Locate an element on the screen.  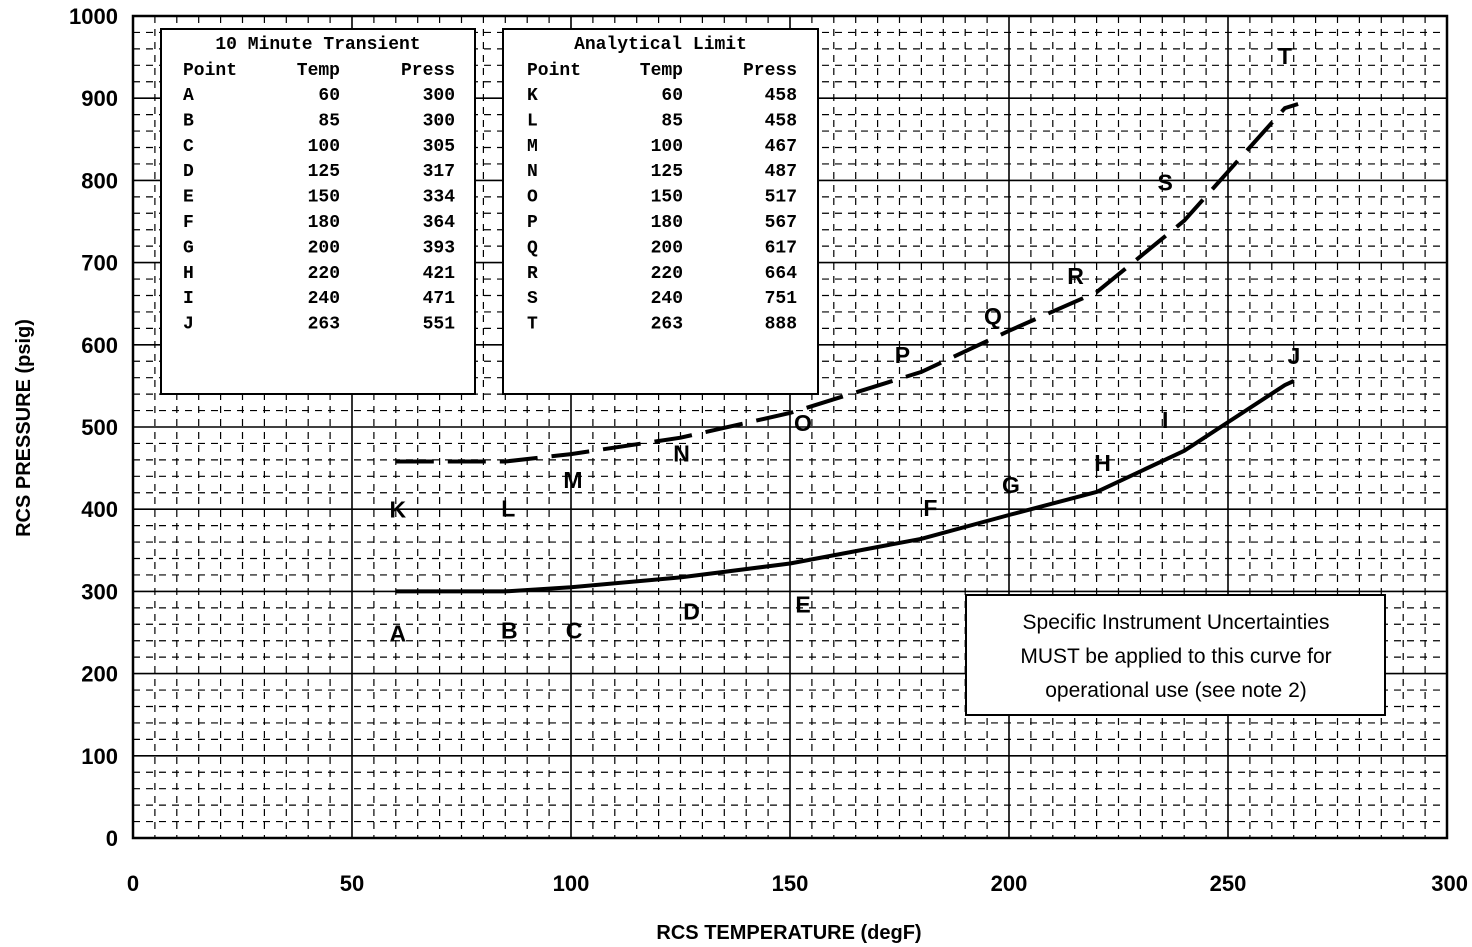
y-tick-label: 600 is located at coordinates (99, 345).